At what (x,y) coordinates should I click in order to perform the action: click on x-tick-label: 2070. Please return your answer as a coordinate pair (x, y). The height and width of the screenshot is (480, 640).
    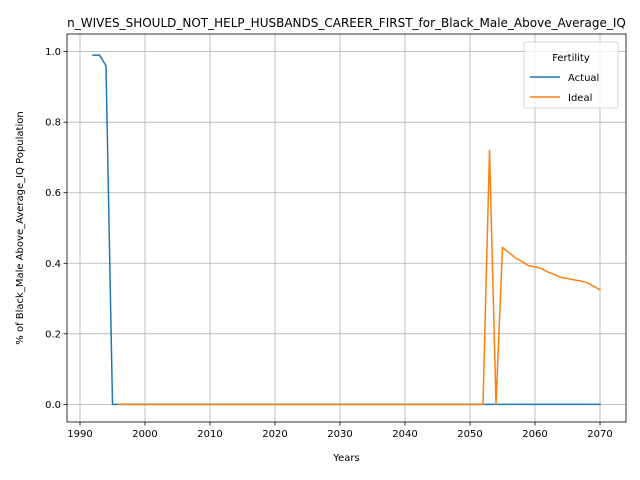
    Looking at the image, I should click on (599, 434).